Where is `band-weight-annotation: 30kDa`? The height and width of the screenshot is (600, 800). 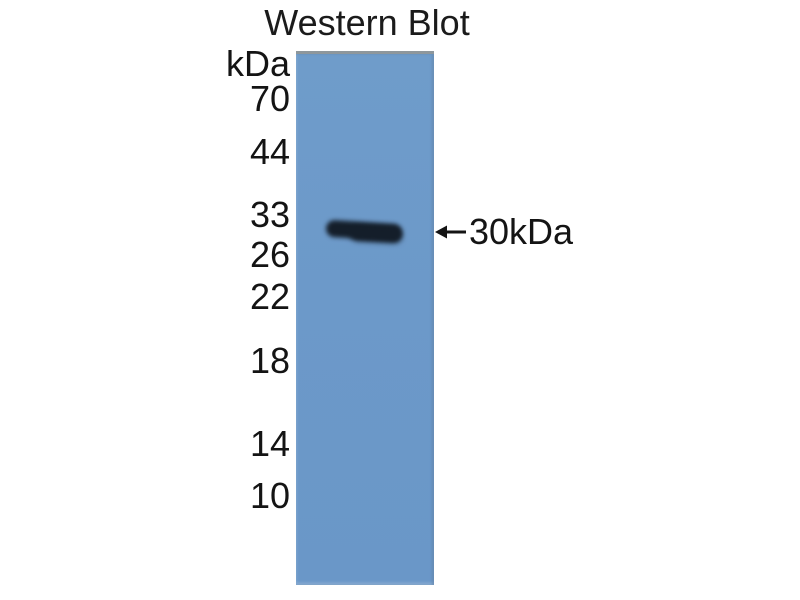 band-weight-annotation: 30kDa is located at coordinates (503, 232).